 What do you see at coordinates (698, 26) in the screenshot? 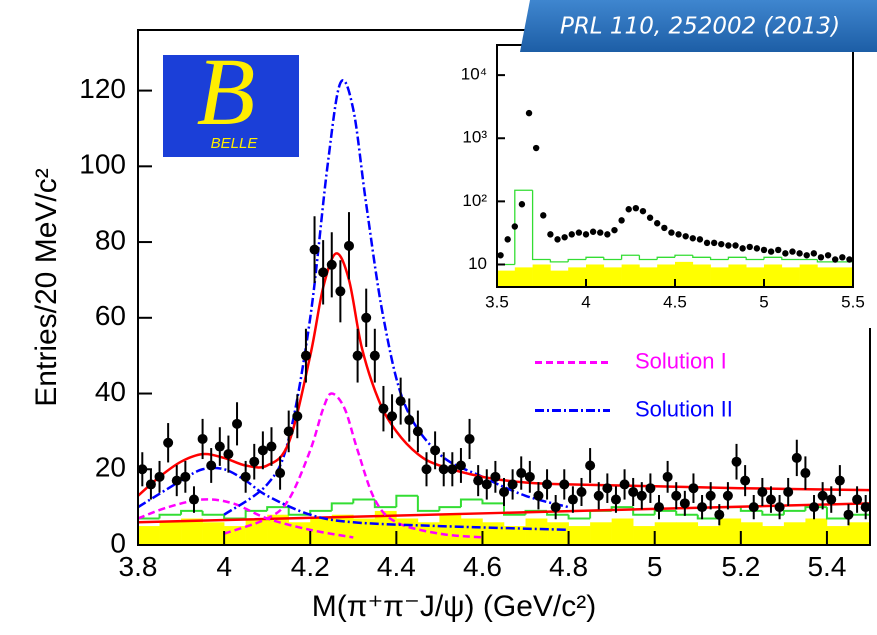
I see `banner-box` at bounding box center [698, 26].